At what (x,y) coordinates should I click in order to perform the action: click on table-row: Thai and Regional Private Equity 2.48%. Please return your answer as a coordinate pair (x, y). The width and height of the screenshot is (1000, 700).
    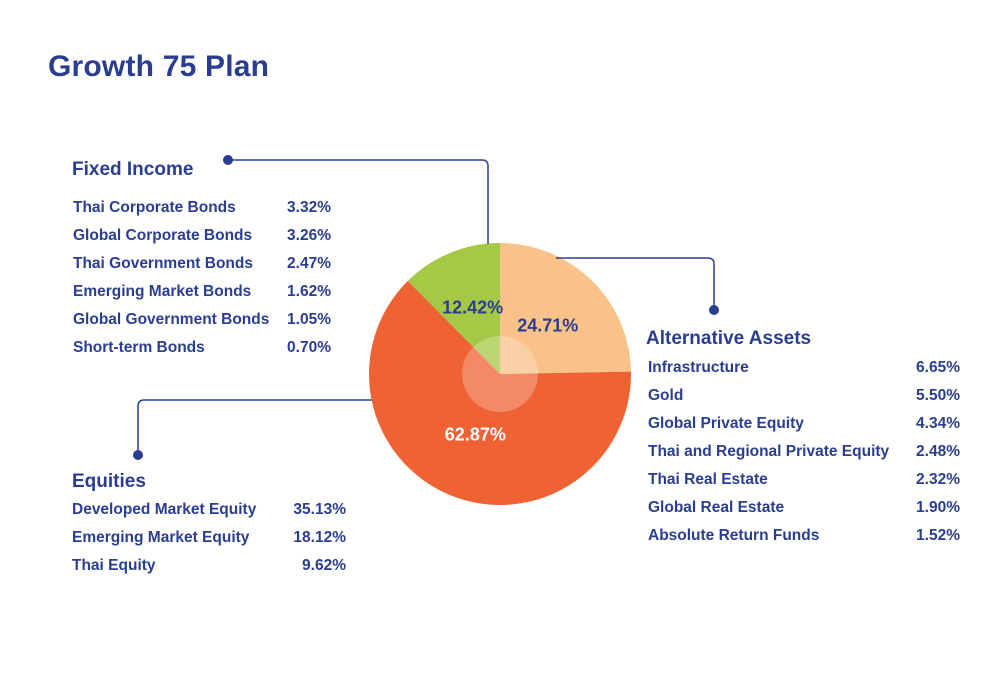
    Looking at the image, I should click on (804, 452).